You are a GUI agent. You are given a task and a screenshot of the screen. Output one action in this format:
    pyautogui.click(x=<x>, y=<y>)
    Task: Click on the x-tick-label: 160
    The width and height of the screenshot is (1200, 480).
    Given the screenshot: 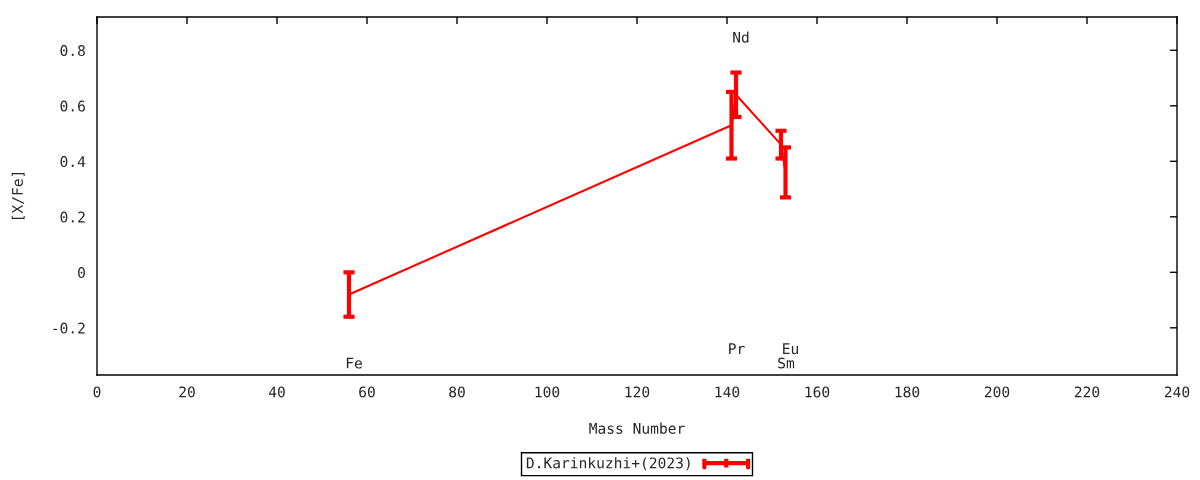 What is the action you would take?
    pyautogui.click(x=817, y=392)
    